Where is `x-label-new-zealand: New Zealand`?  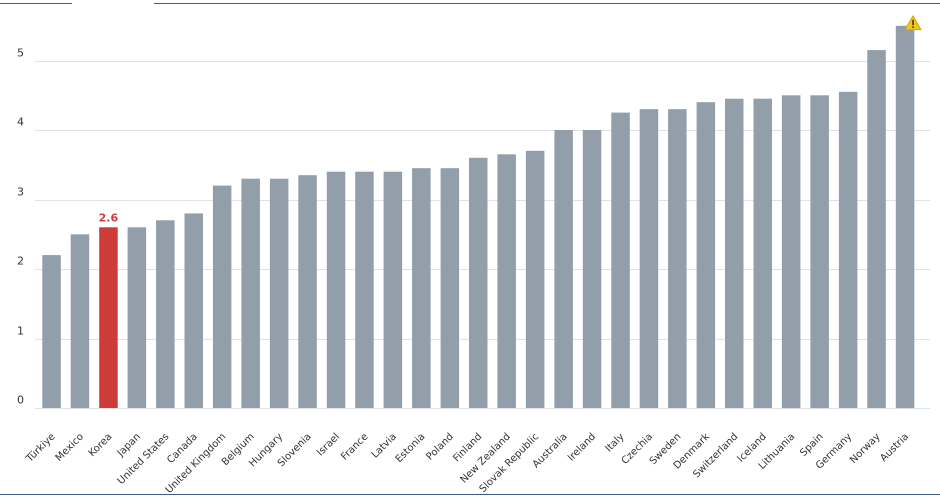
x-label-new-zealand: New Zealand is located at coordinates (486, 458).